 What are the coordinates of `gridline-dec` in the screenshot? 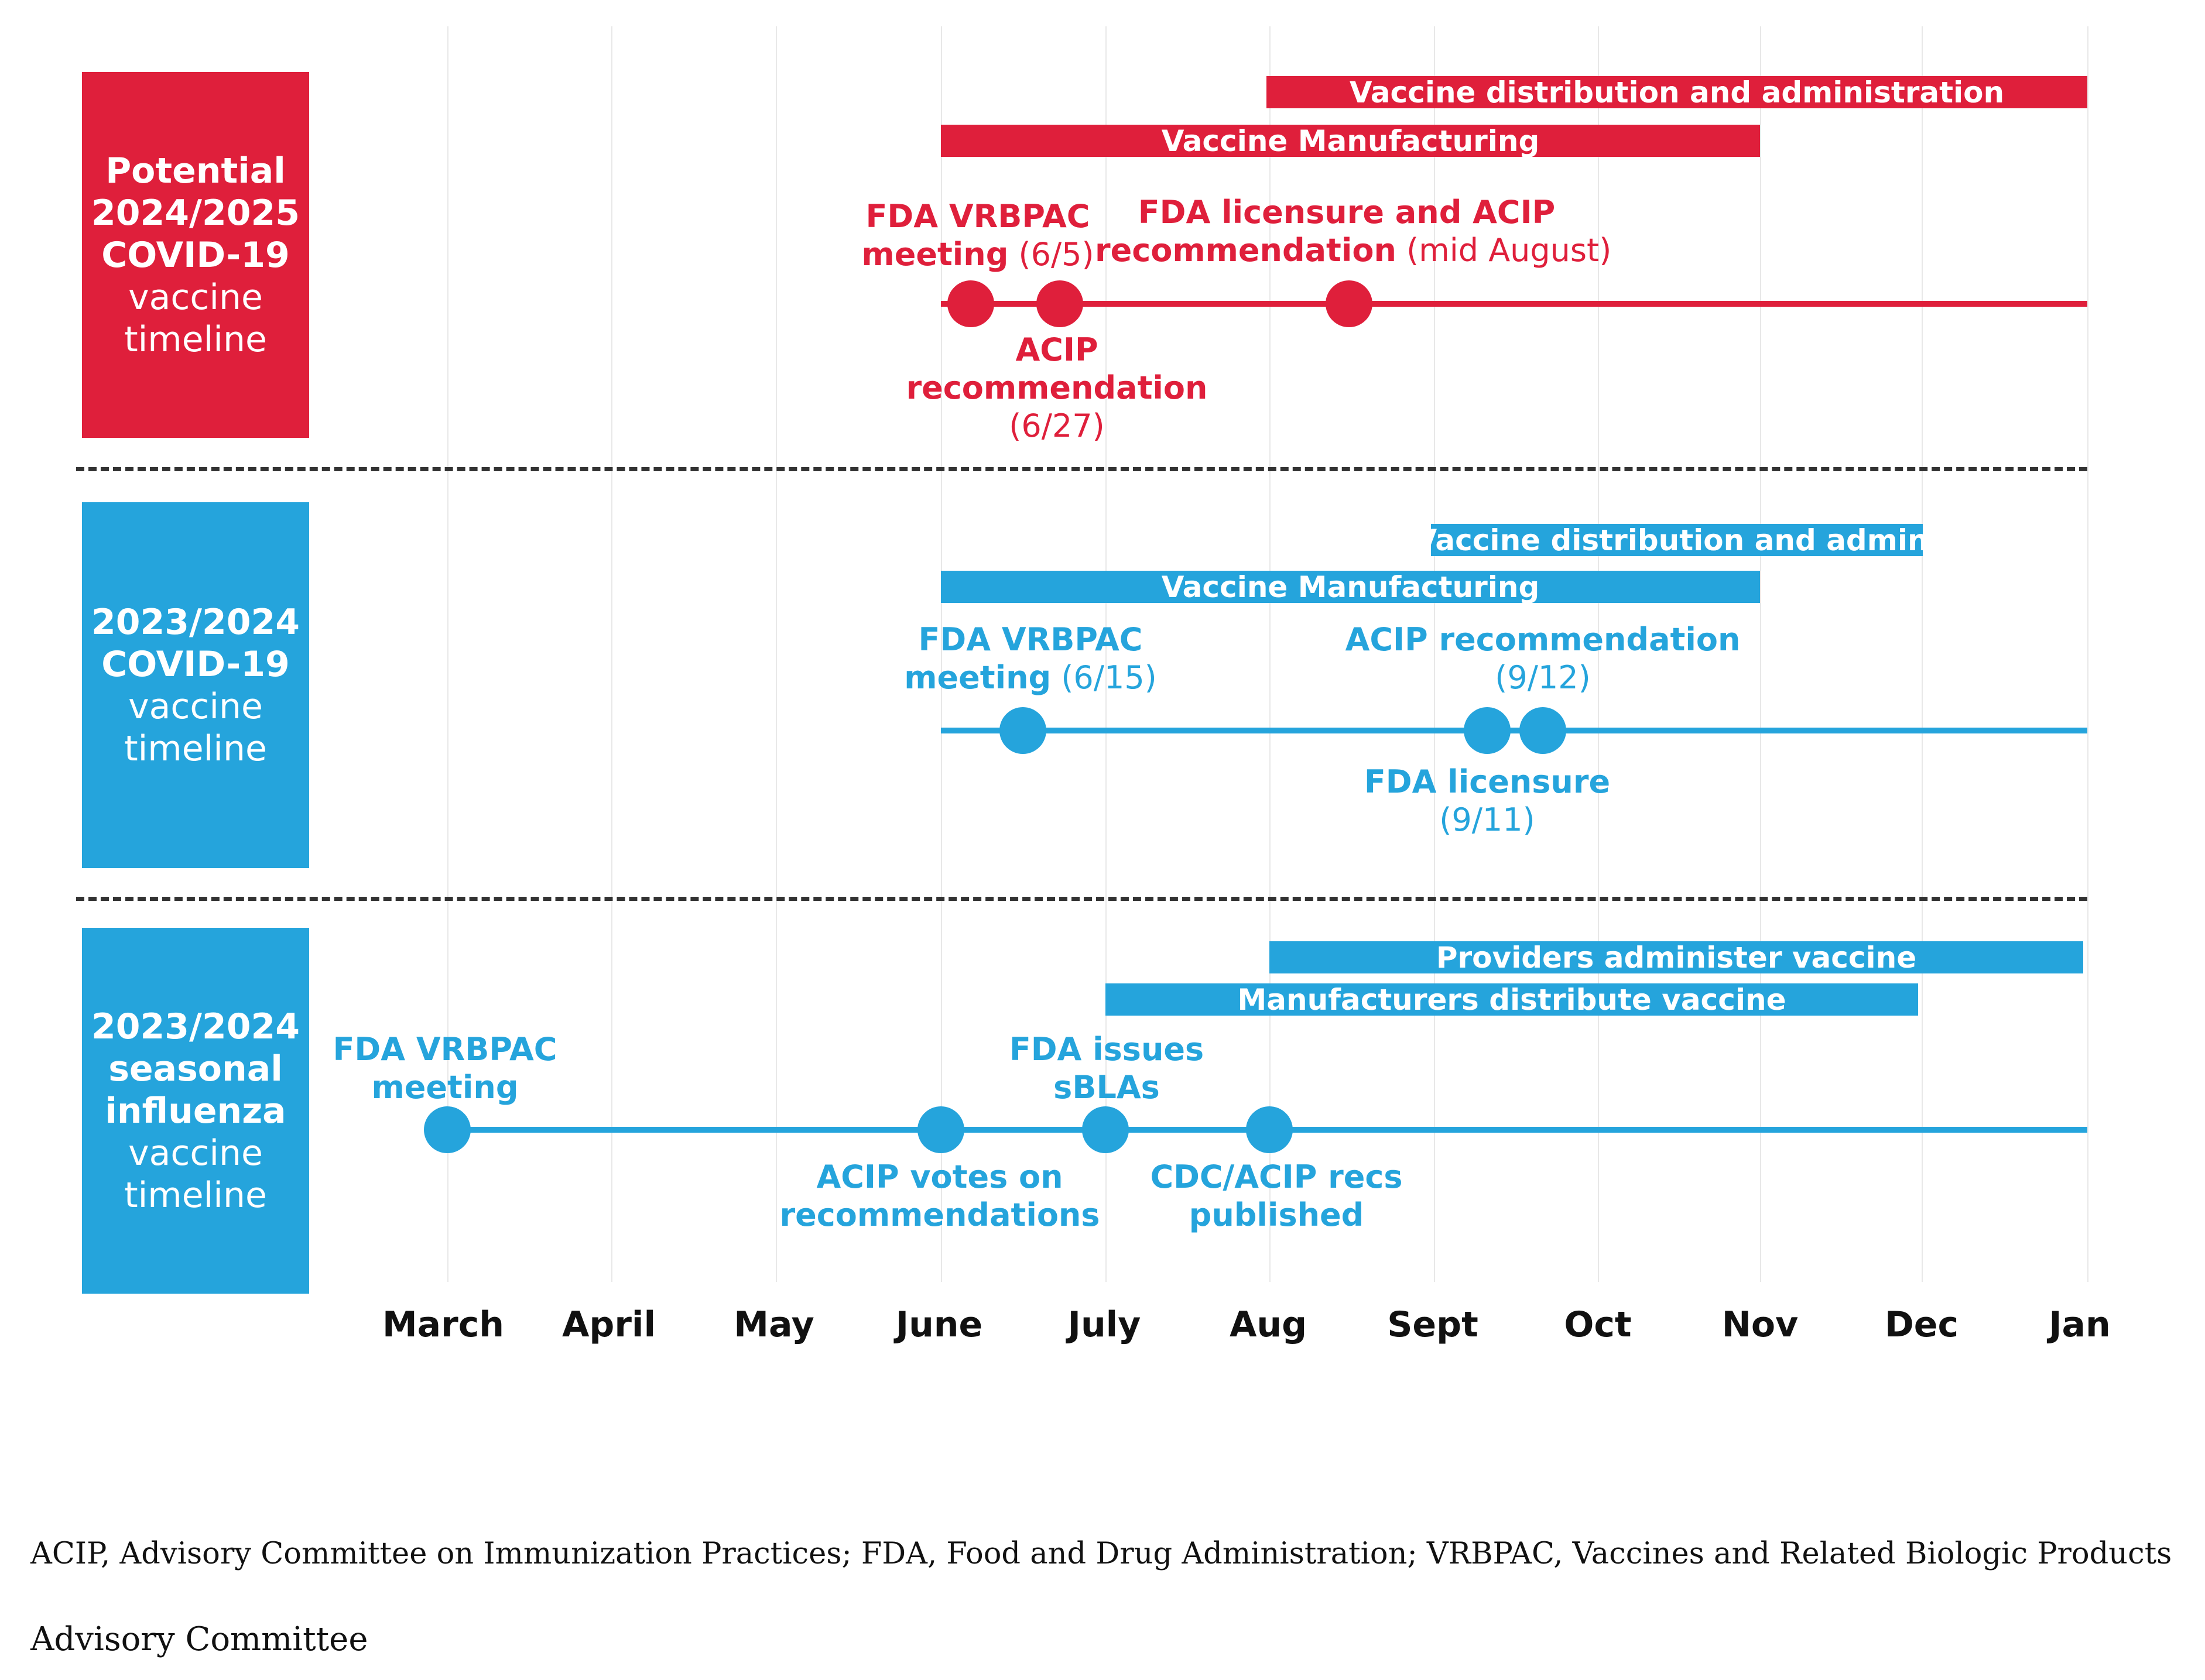 It's located at (1922, 654).